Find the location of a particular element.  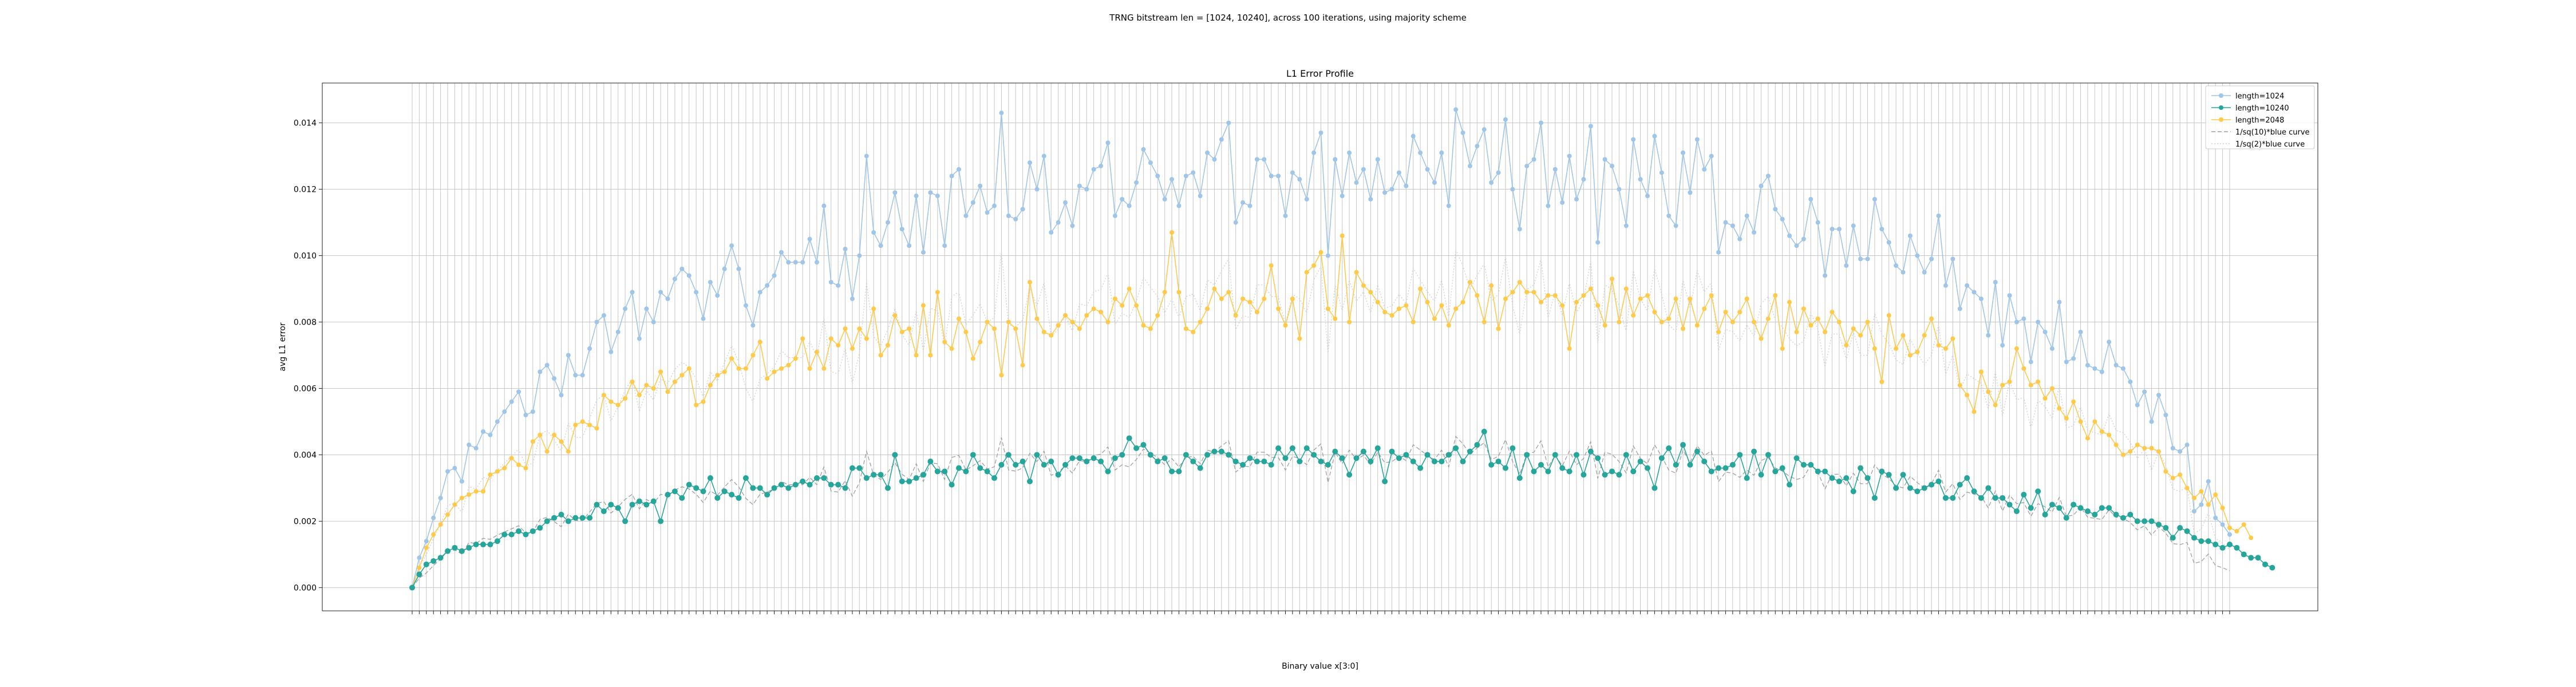

x-axis-label: Binary value x[3:0] is located at coordinates (1320, 666).